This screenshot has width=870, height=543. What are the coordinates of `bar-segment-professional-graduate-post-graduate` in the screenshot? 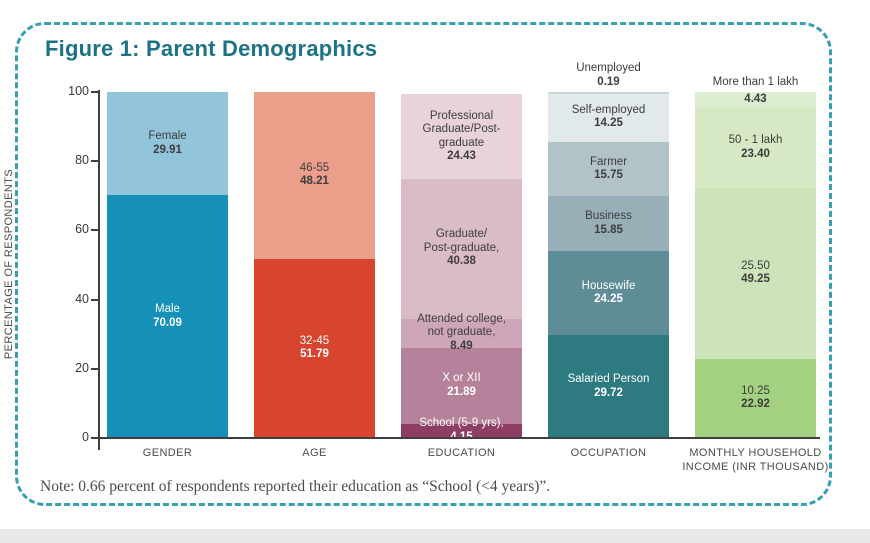 It's located at (461, 136).